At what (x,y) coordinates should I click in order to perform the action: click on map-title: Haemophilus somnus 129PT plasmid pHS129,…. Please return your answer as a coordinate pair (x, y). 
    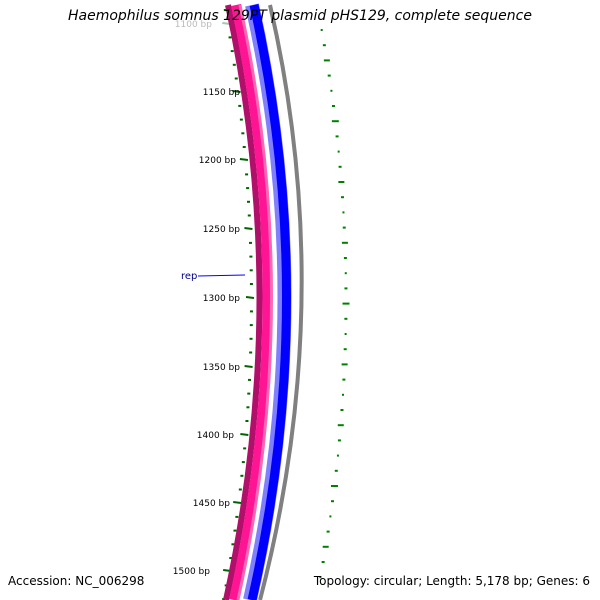
    Looking at the image, I should click on (300, 16).